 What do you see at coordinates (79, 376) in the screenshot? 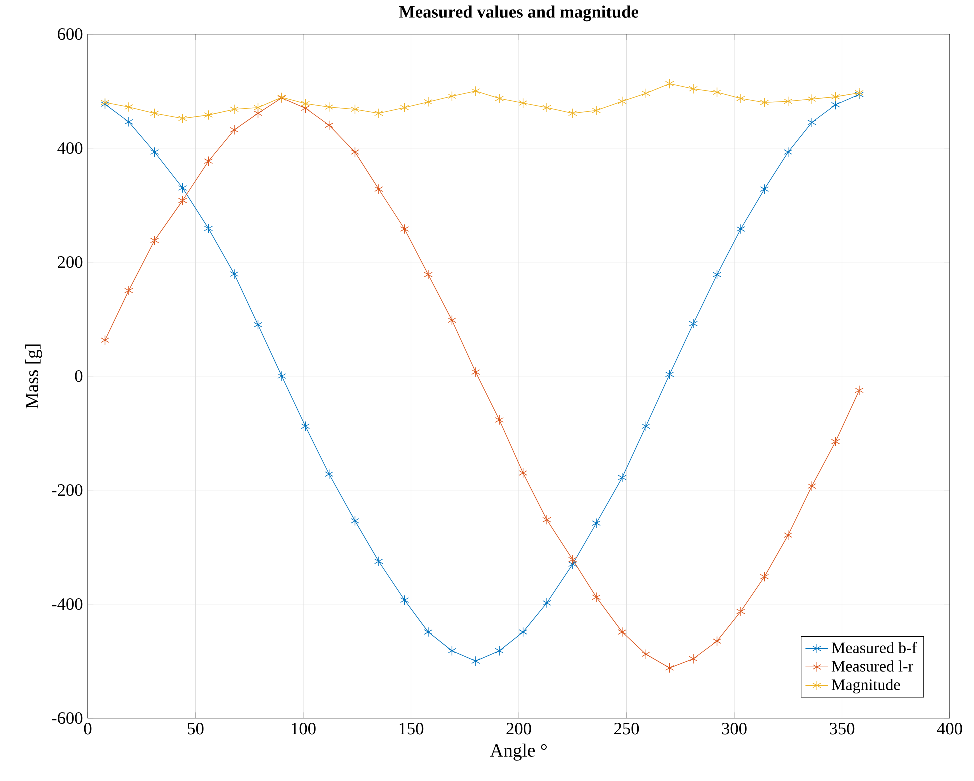
I see `y-tick-label: 0` at bounding box center [79, 376].